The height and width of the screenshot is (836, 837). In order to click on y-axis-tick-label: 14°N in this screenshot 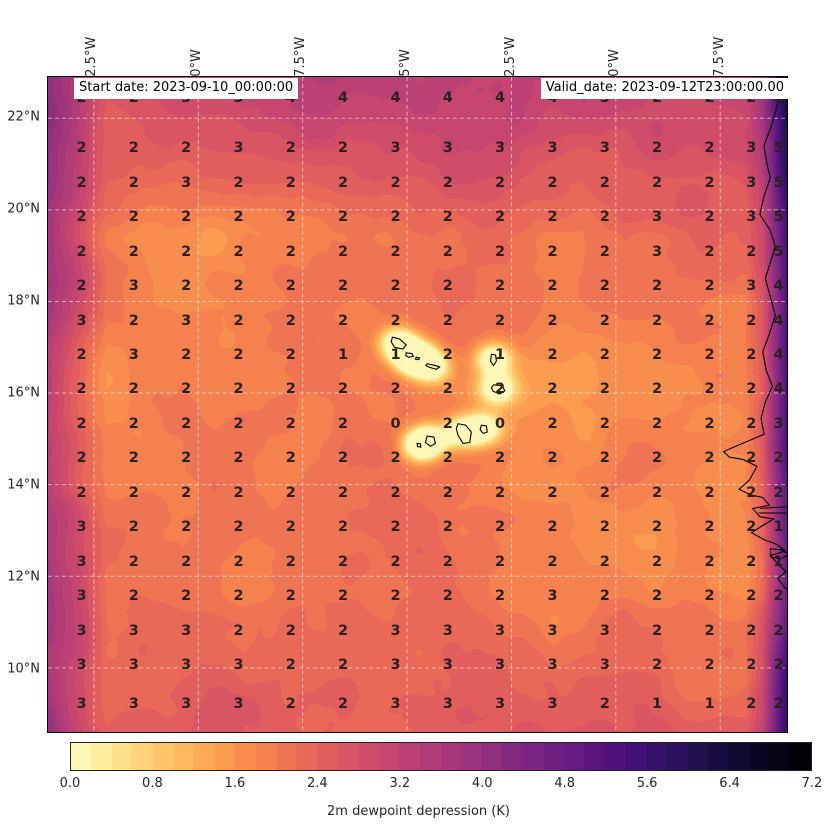, I will do `click(23, 485)`.